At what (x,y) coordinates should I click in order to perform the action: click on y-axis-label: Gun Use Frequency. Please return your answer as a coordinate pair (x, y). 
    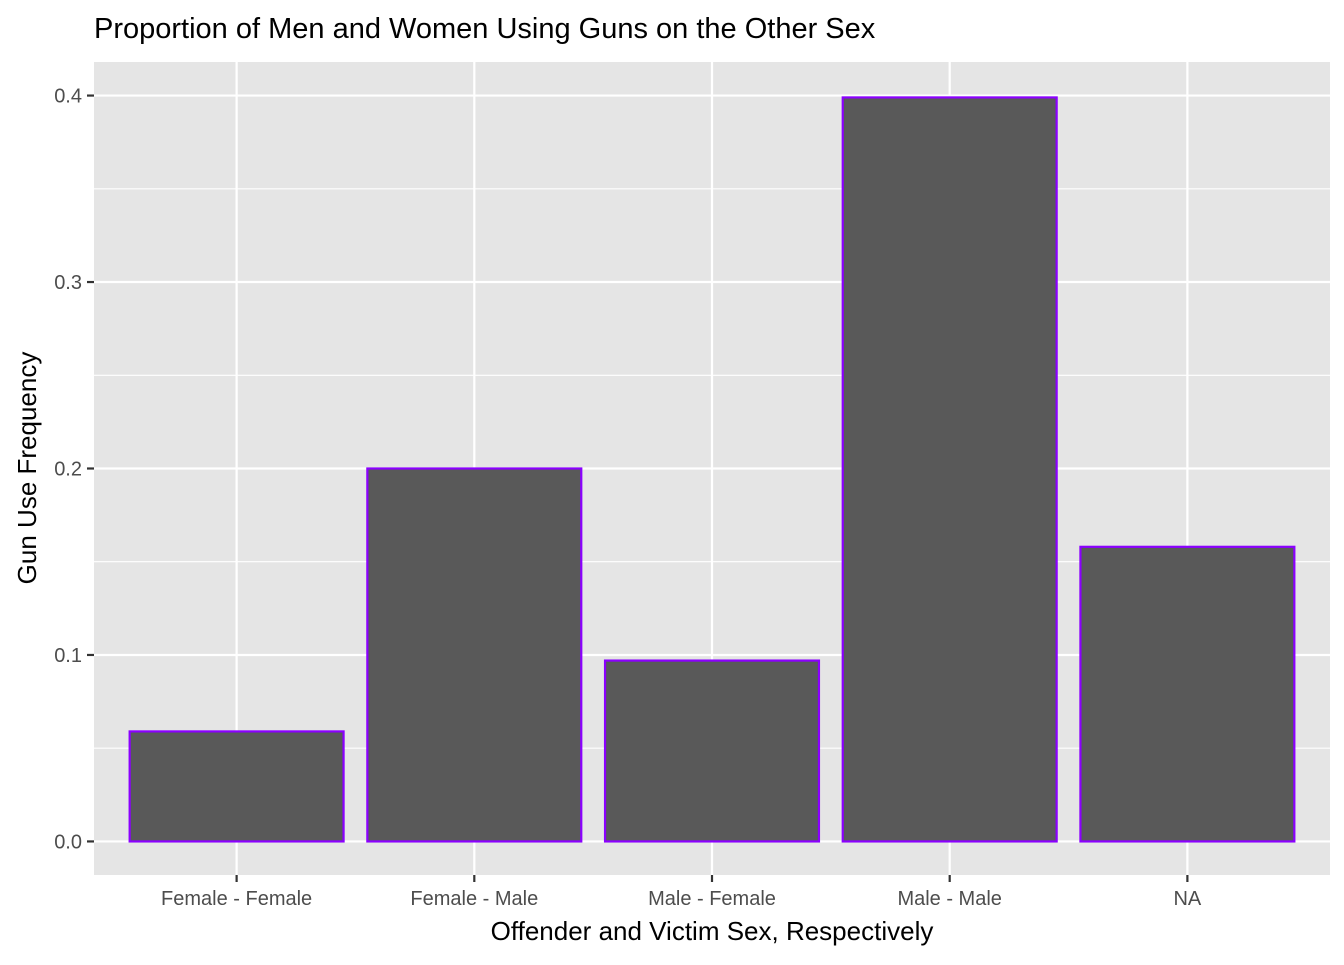
    Looking at the image, I should click on (27, 468).